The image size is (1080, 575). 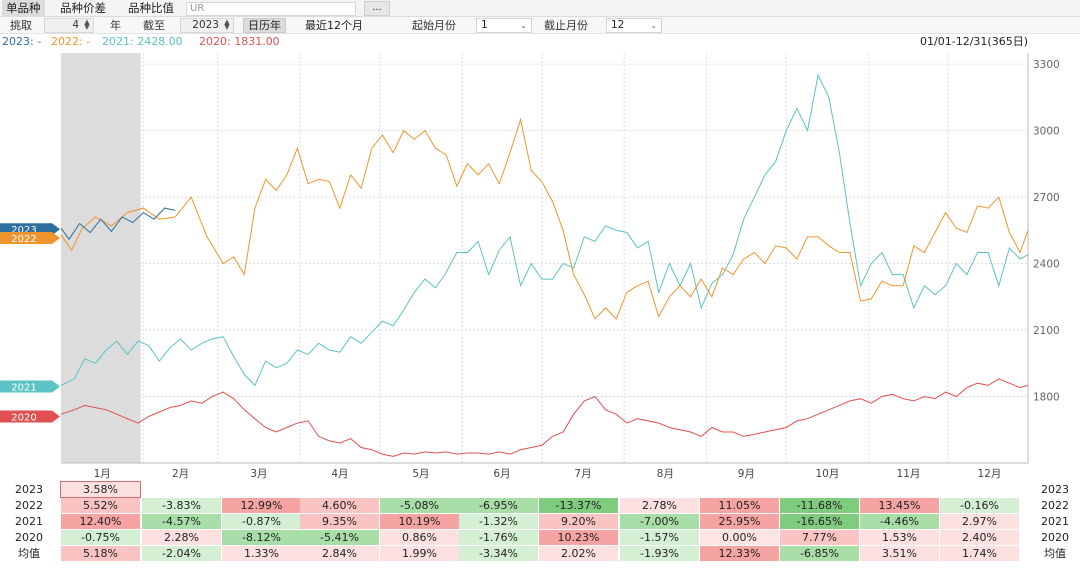 What do you see at coordinates (1046, 65) in the screenshot?
I see `y-tick-label: 3300` at bounding box center [1046, 65].